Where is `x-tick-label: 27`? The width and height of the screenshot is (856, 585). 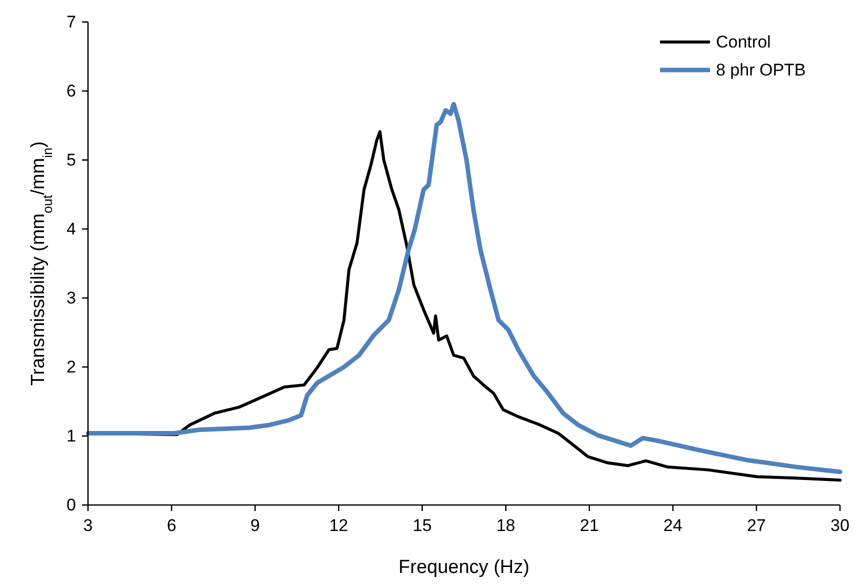 x-tick-label: 27 is located at coordinates (756, 525).